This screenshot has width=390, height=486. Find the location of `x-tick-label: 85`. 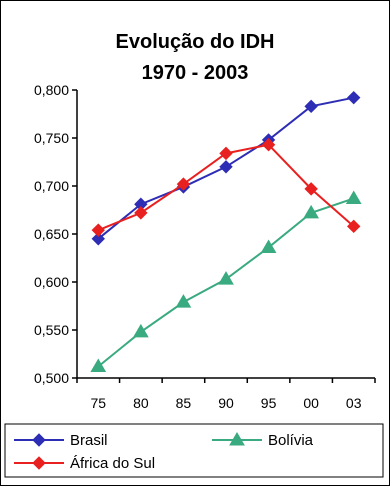

x-tick-label: 85 is located at coordinates (184, 403).